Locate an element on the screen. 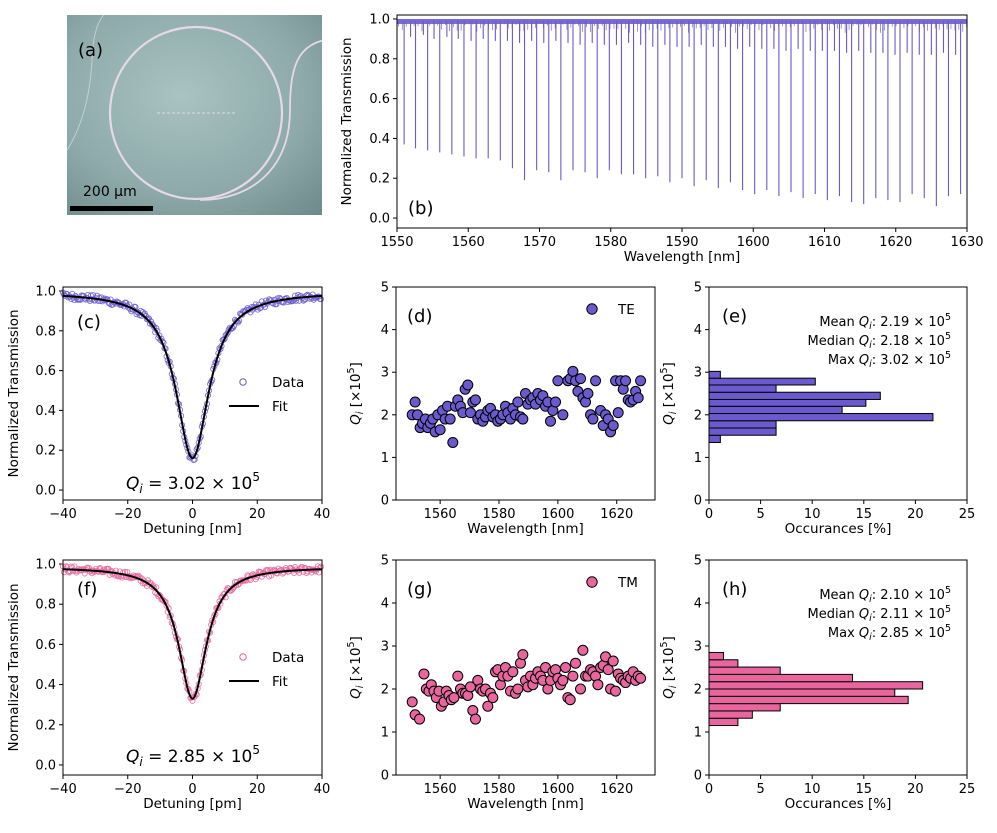  x-axis-label: Detuning [pm] is located at coordinates (192, 804).